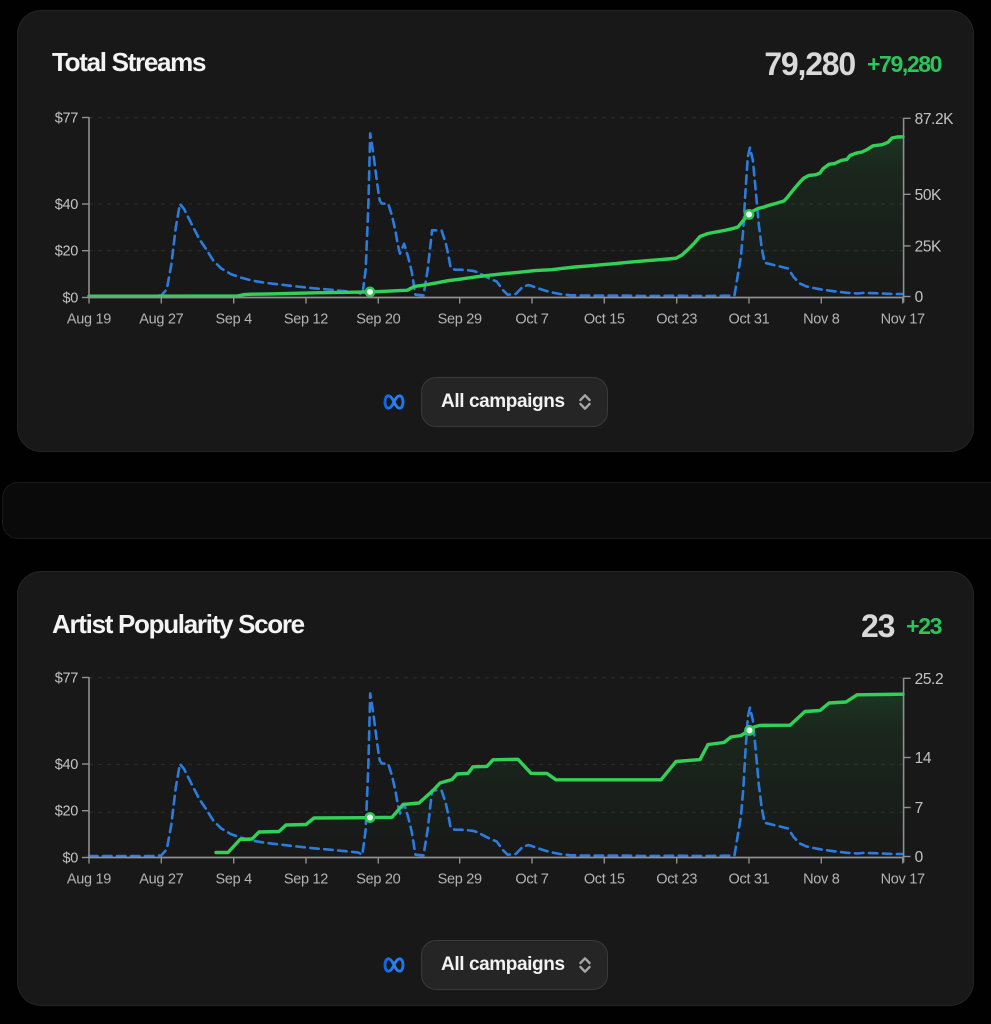  Describe the element at coordinates (935, 119) in the screenshot. I see `svg-text: 87.2K` at that location.